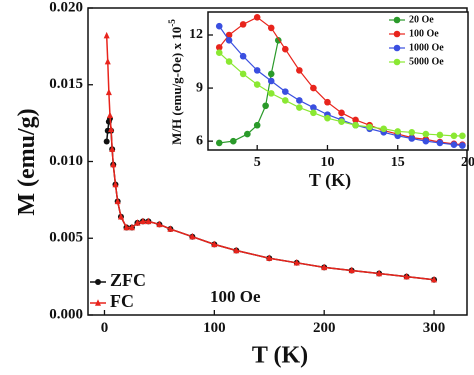 The height and width of the screenshot is (375, 474). I want to click on x-axis-label: T (K), so click(280, 356).